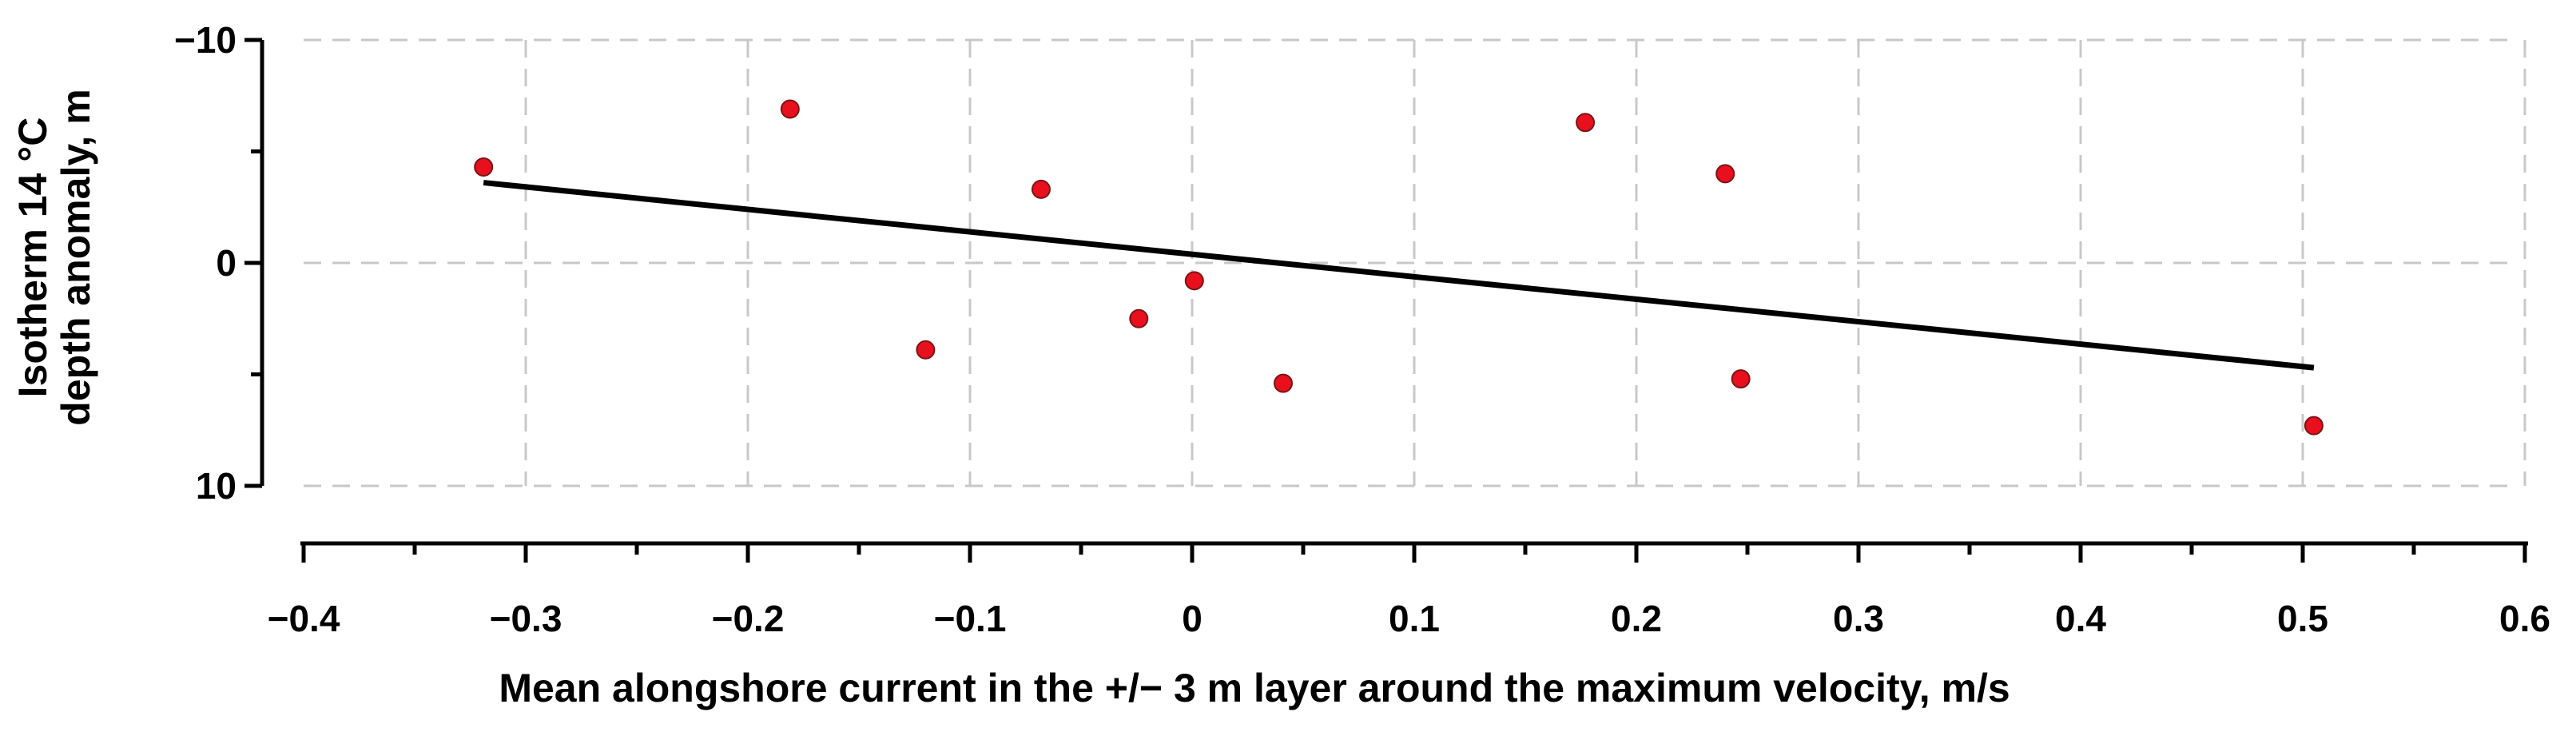 This screenshot has height=732, width=2576. I want to click on x-axis: −0.4 −0.3 −0.2 −0.1 0 0.1 0.2 0.3 0.4 0.5 0.6, so click(1409, 590).